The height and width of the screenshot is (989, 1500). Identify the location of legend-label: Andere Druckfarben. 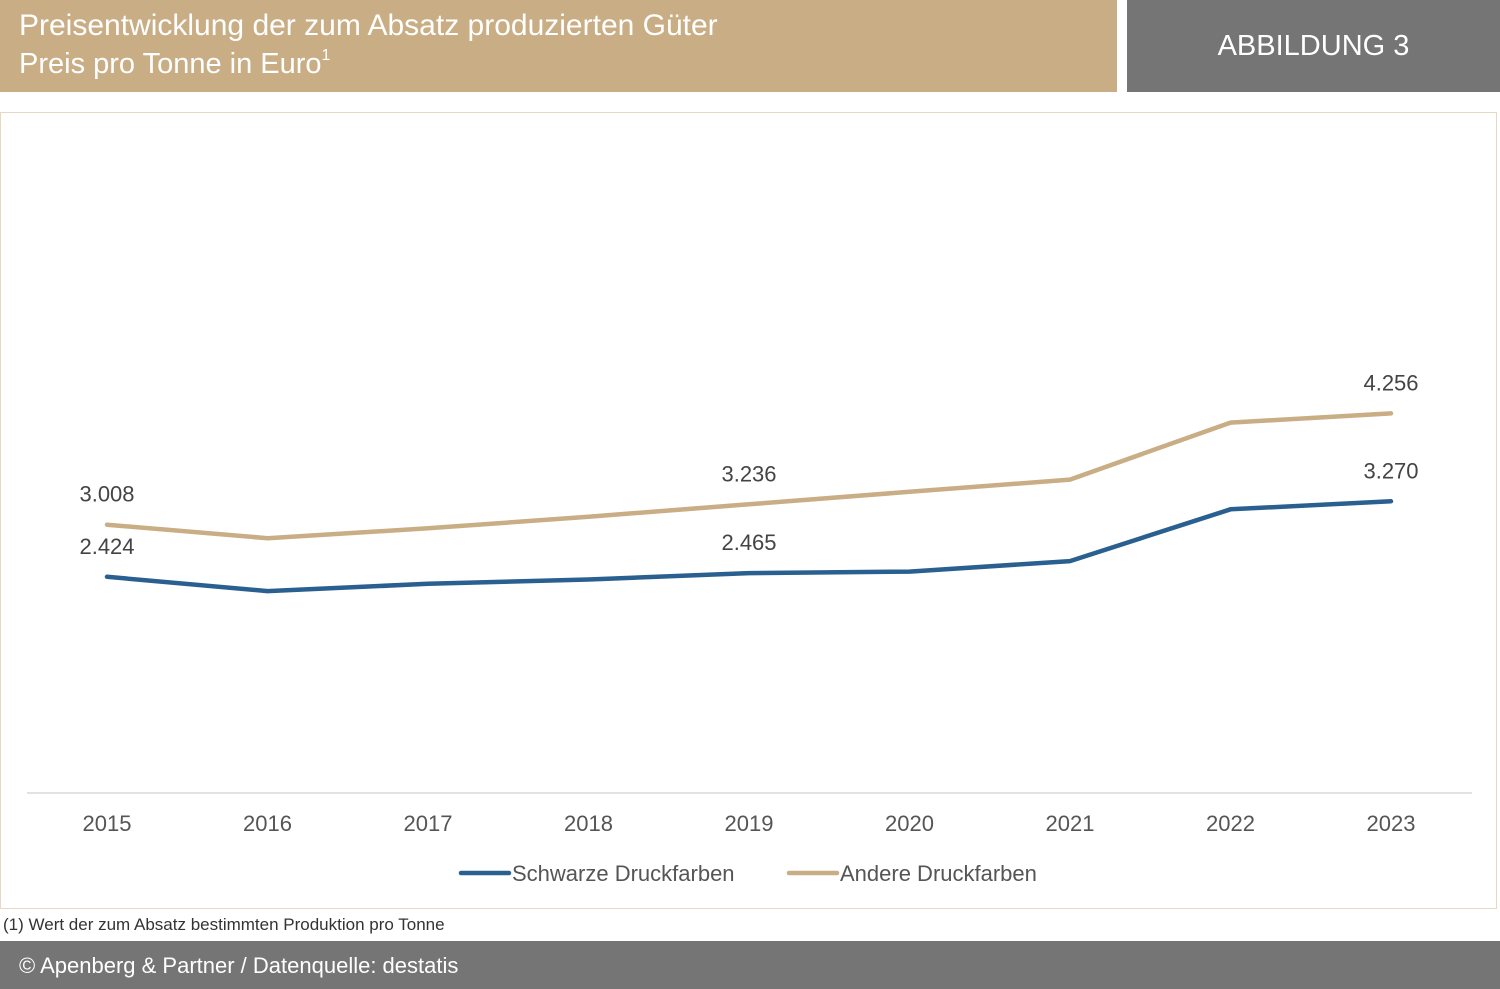
(938, 873).